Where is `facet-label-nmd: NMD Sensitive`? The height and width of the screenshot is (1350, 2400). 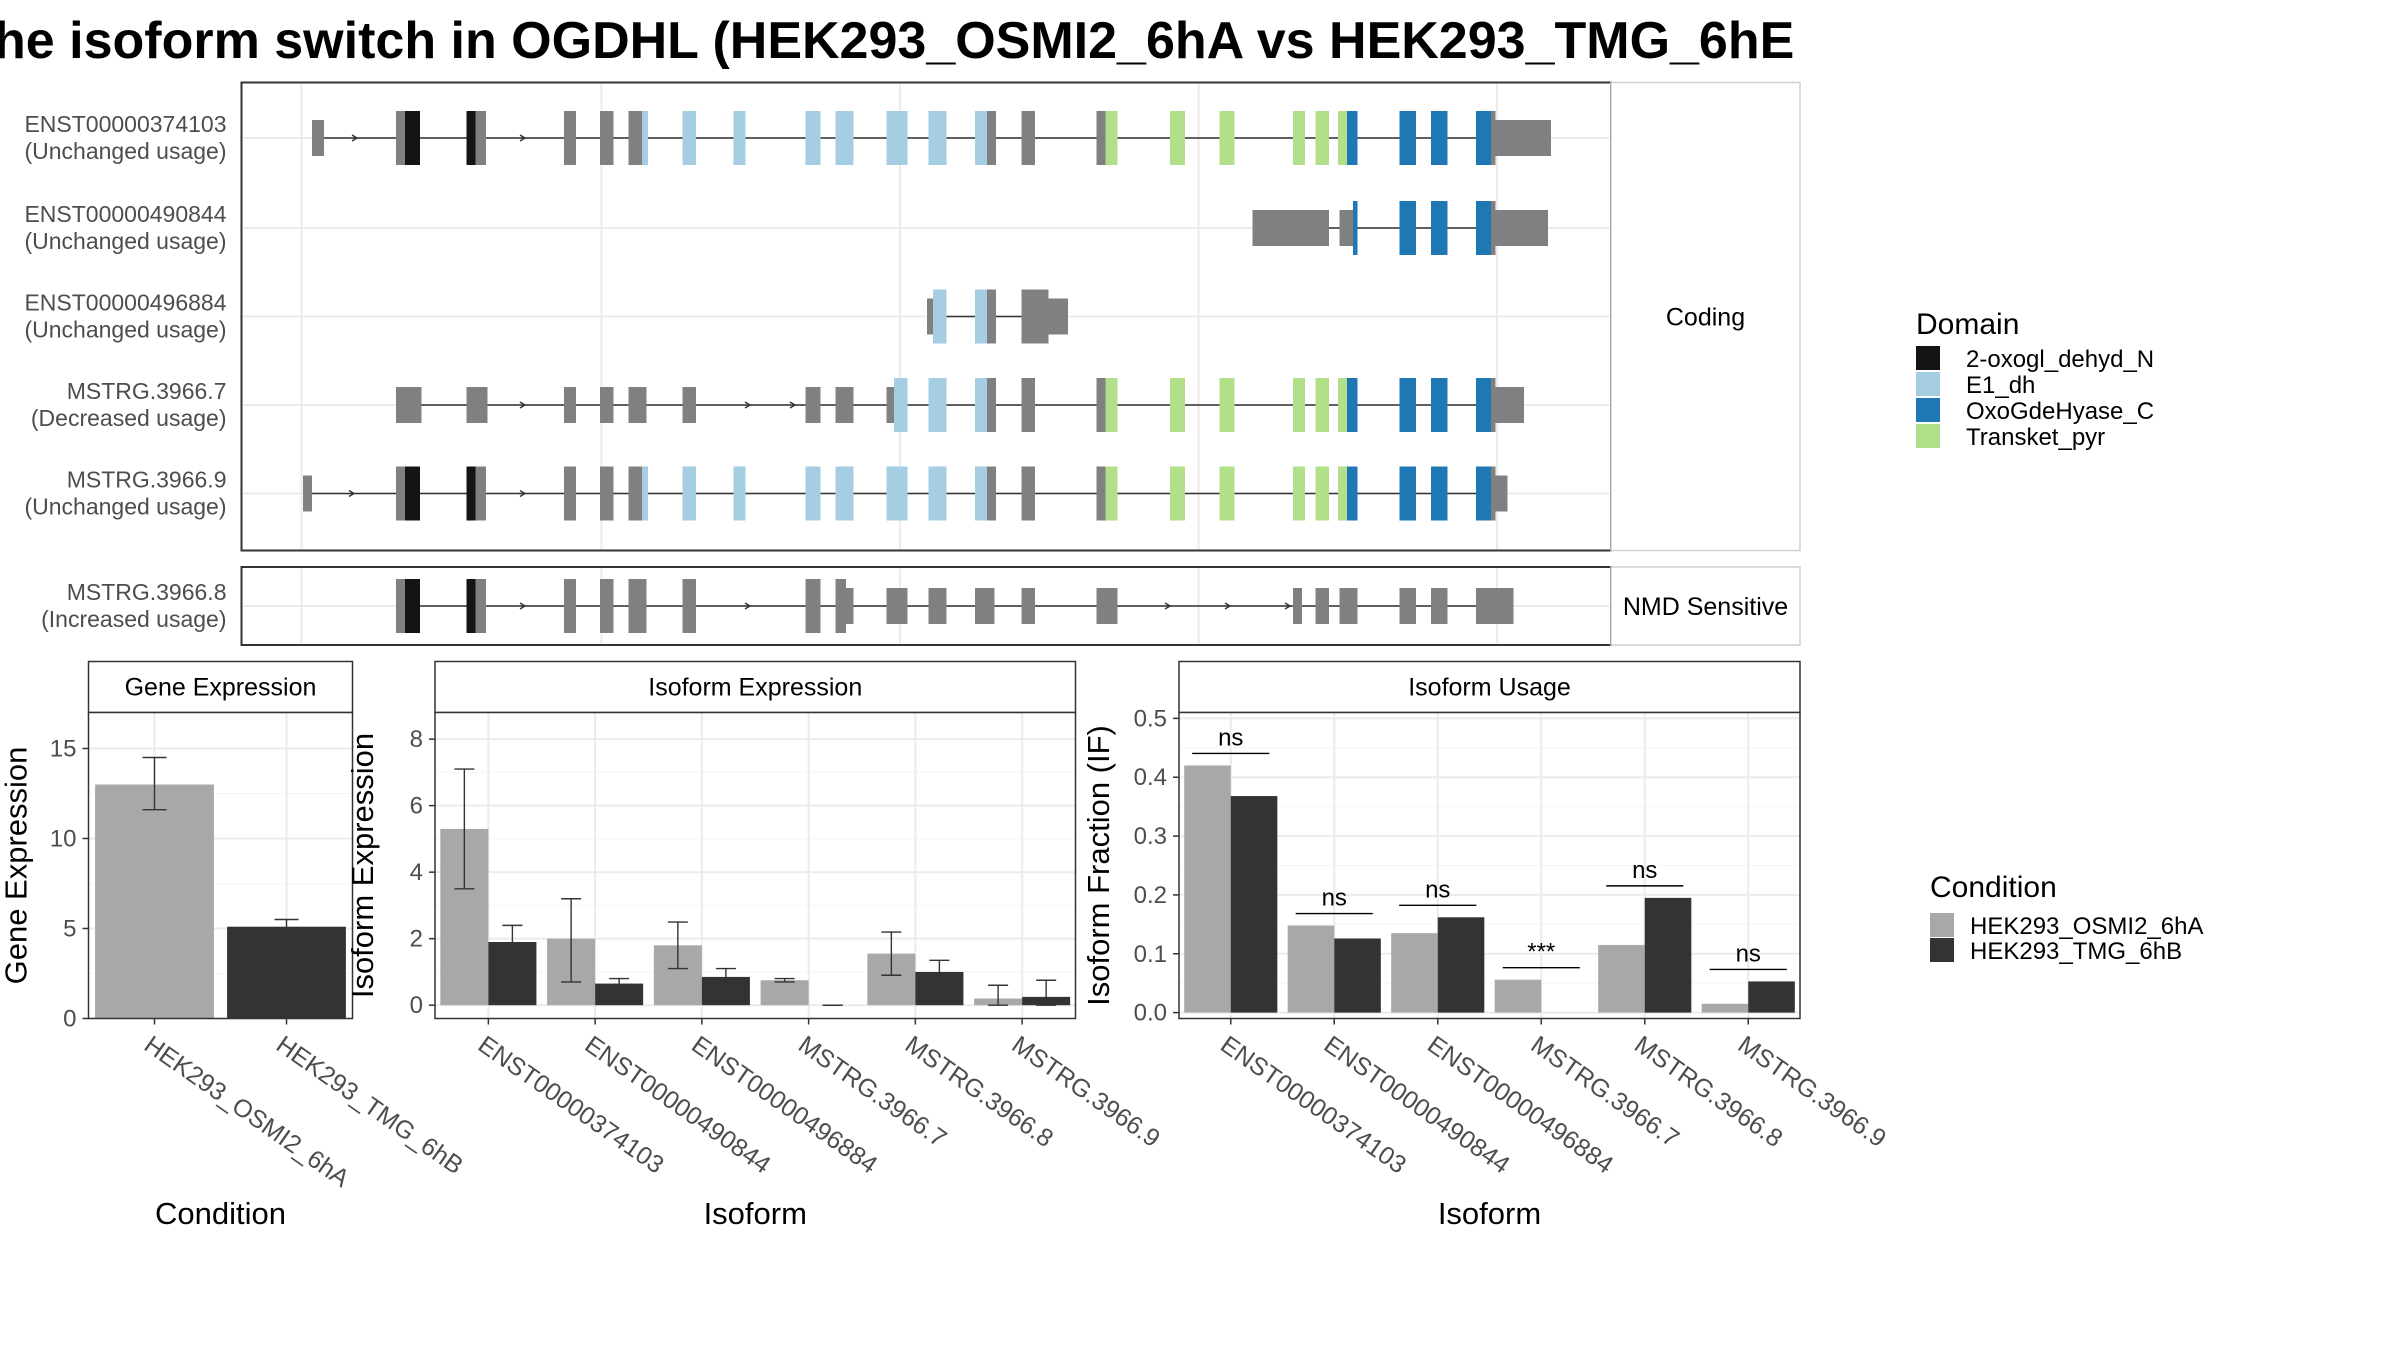
facet-label-nmd: NMD Sensitive is located at coordinates (1705, 607).